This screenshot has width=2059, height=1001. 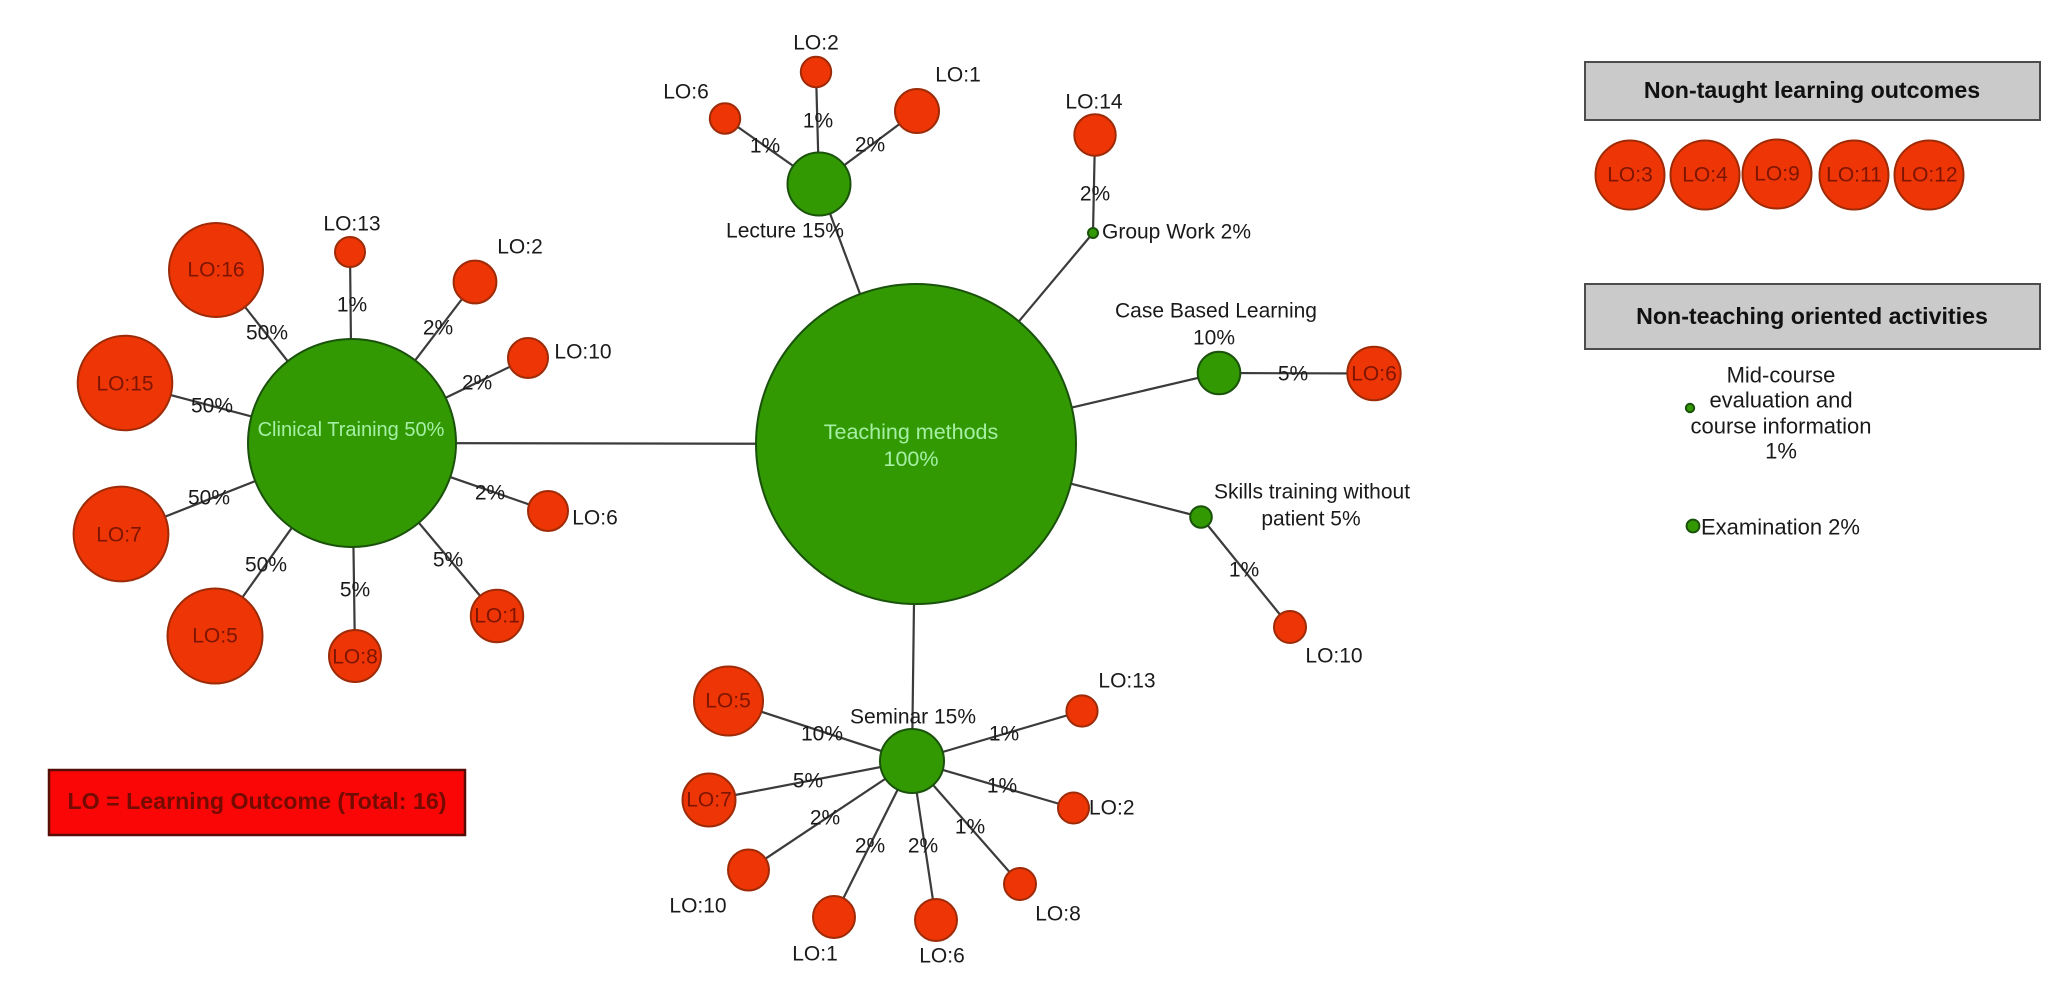 What do you see at coordinates (1216, 311) in the screenshot?
I see `svg-text: Case Based Learning` at bounding box center [1216, 311].